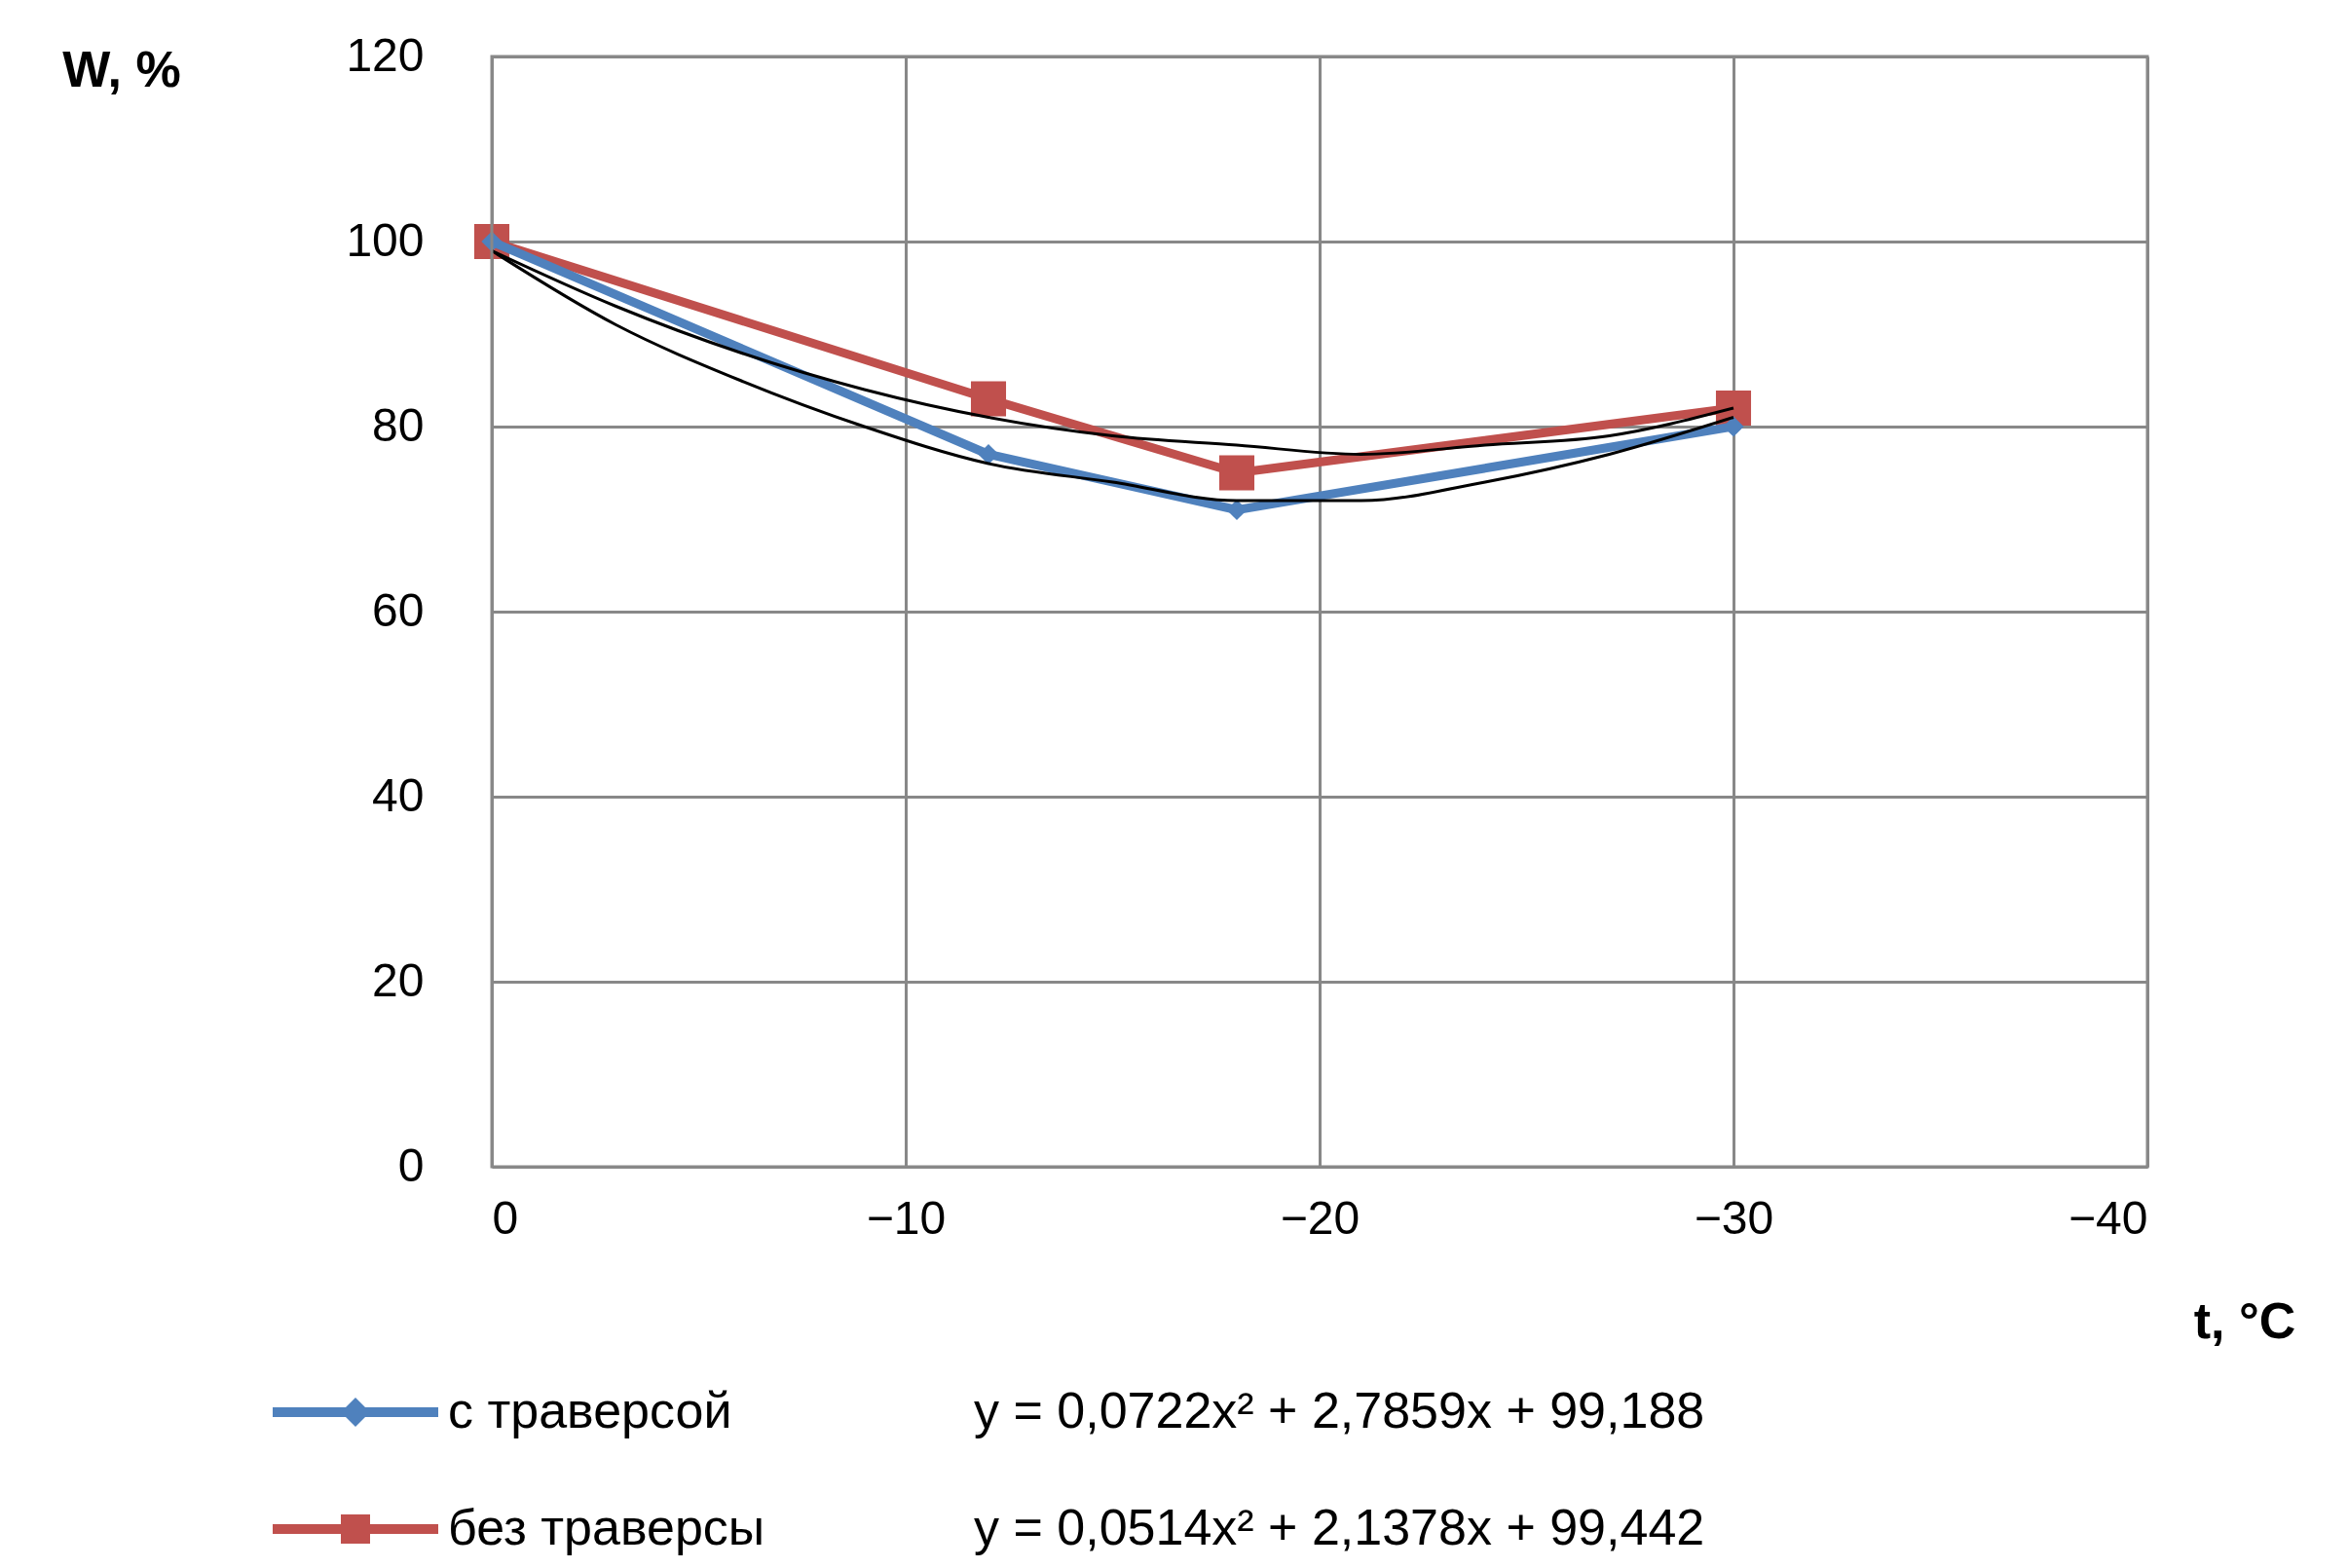 The height and width of the screenshot is (1568, 2348). Describe the element at coordinates (1339, 1527) in the screenshot. I see `text: y = 0,0514x² + 2,1378x + 99,442` at that location.